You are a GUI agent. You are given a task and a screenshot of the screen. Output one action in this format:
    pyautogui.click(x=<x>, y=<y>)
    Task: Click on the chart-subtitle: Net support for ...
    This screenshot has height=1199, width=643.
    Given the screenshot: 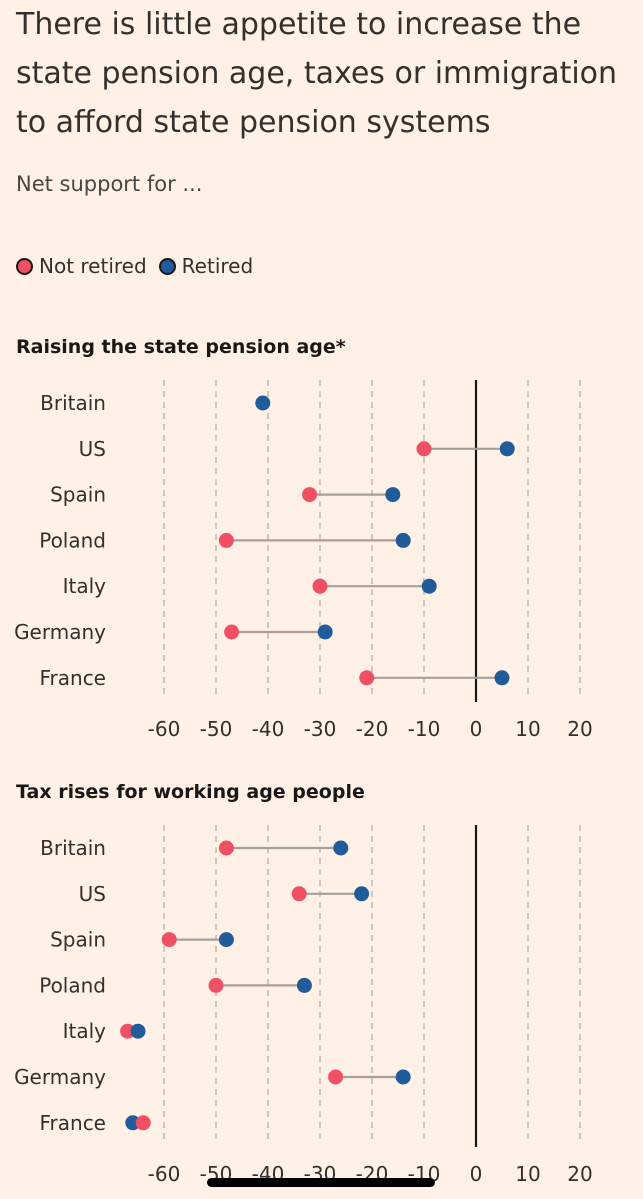 What is the action you would take?
    pyautogui.click(x=109, y=184)
    